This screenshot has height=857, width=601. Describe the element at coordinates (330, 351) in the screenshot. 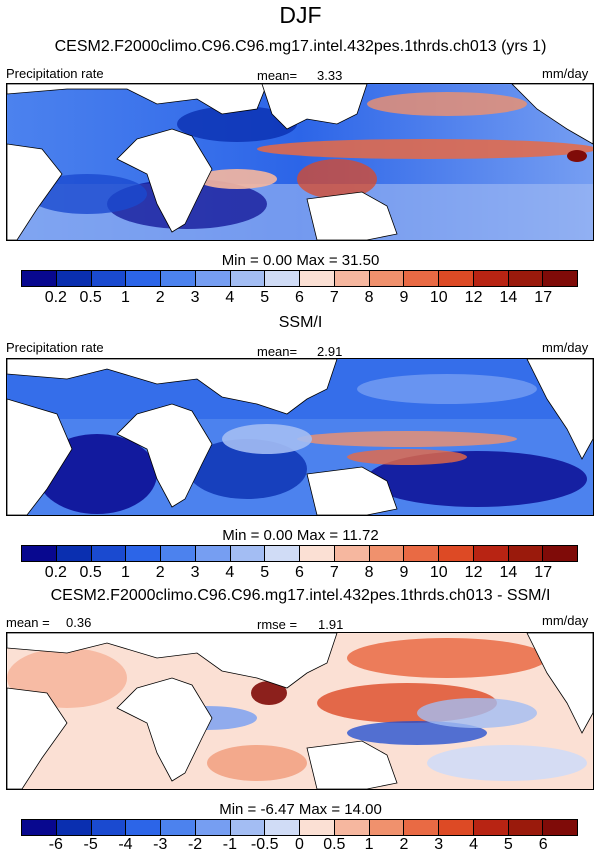

I see `panel2-mean-value: 2.91` at that location.